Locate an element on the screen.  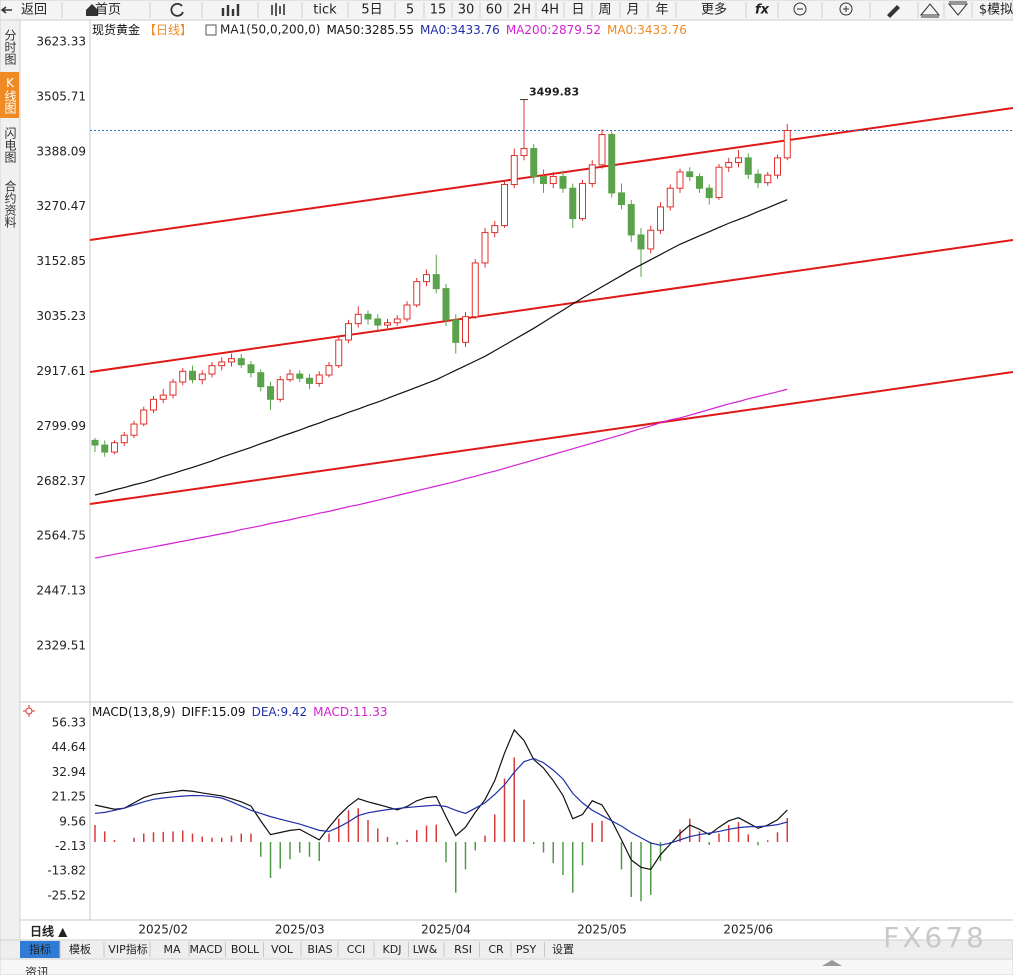
y-tick-label: -25.52 is located at coordinates (66, 895).